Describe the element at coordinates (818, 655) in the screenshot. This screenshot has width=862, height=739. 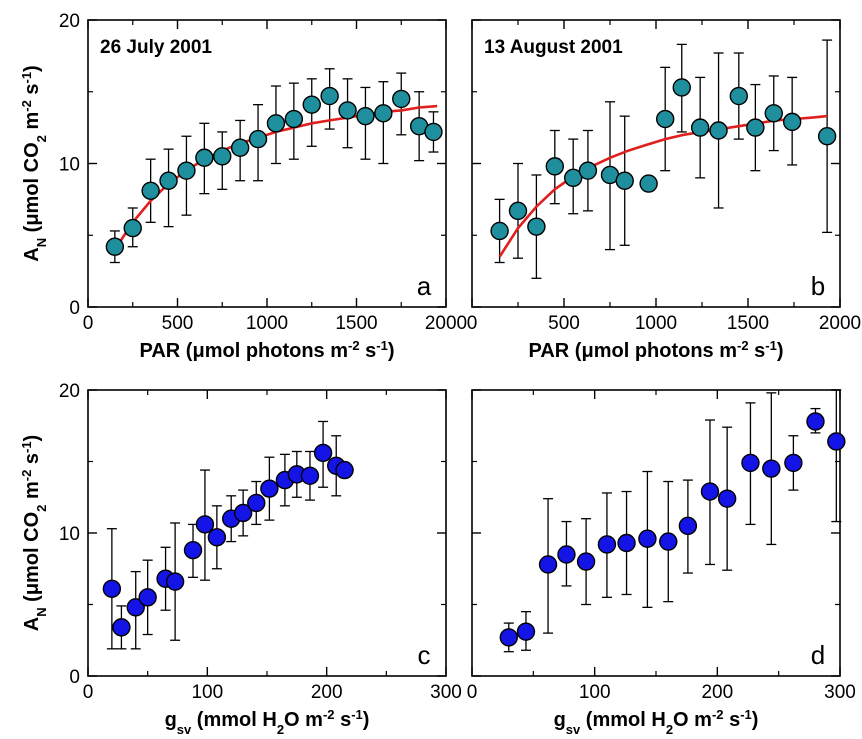
I see `panel-letter: d` at that location.